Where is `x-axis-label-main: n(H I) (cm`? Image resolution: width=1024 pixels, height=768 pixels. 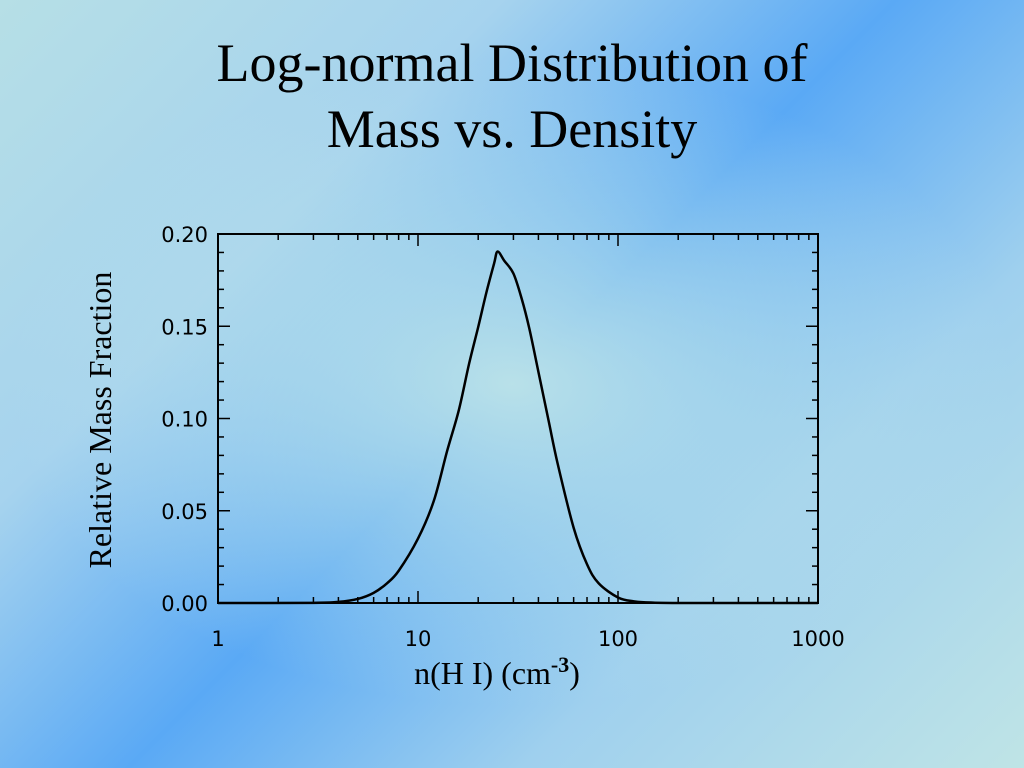
x-axis-label-main: n(H I) (cm is located at coordinates (482, 673).